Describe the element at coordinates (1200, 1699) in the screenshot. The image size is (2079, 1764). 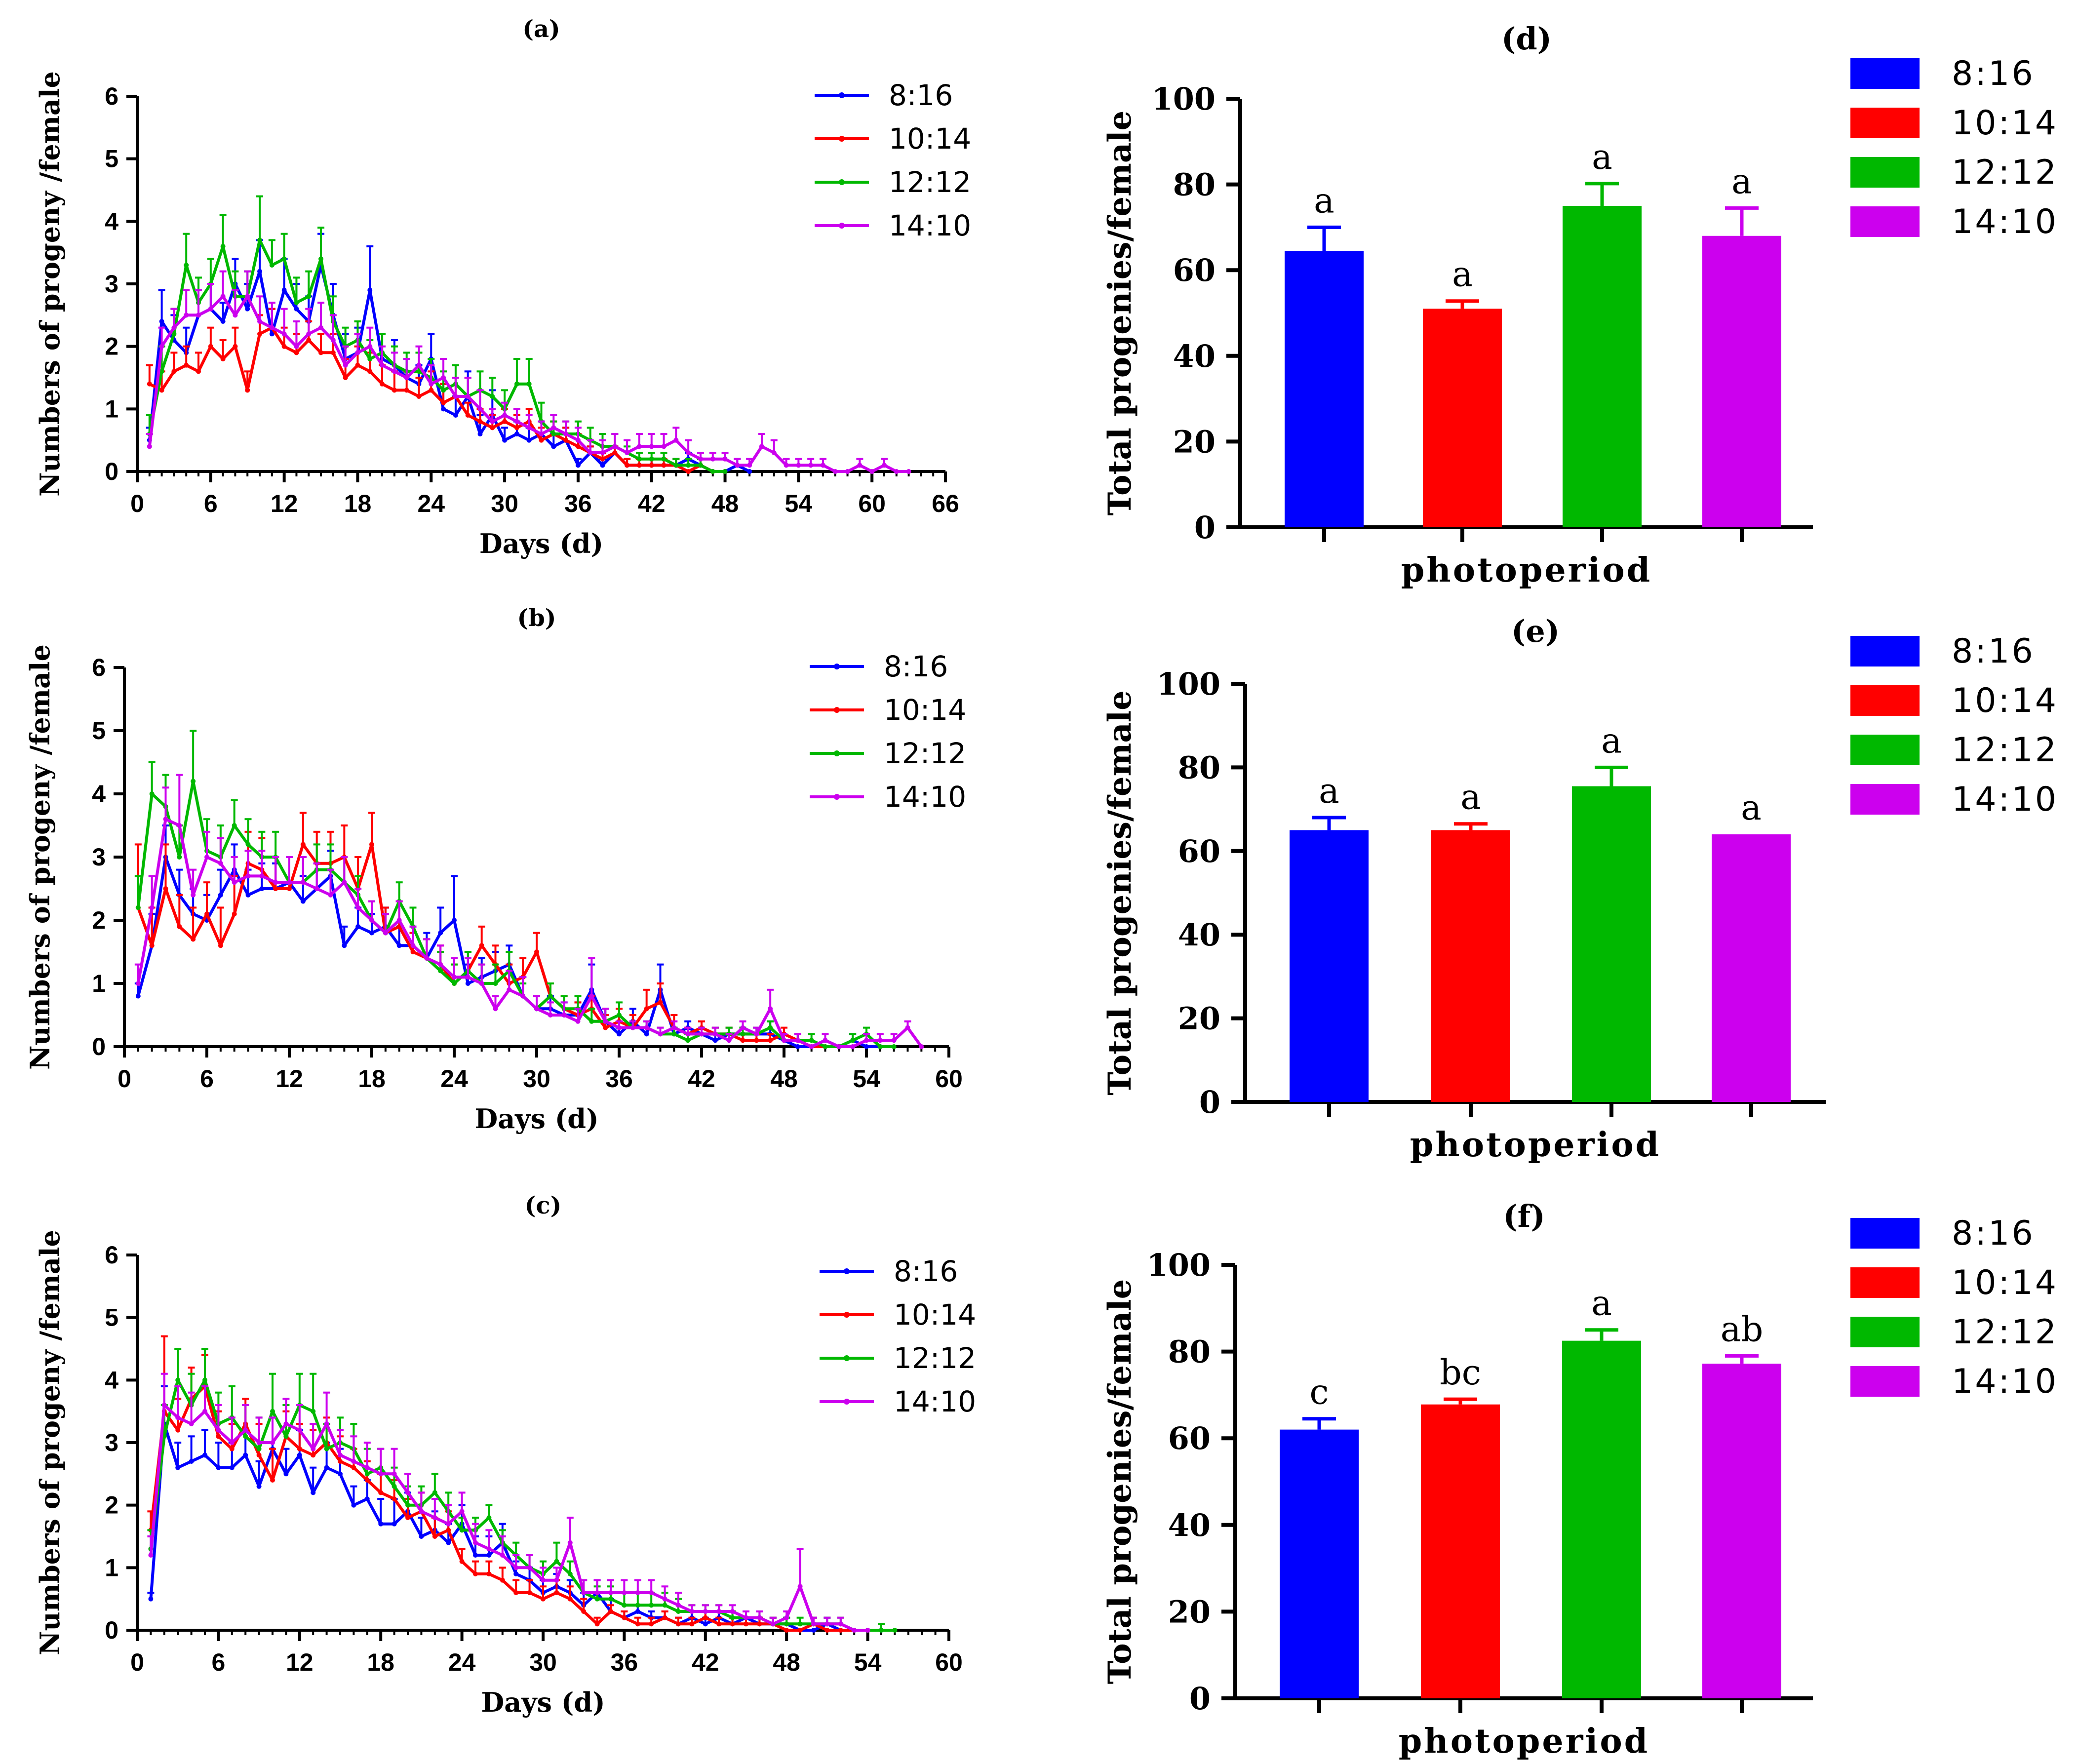
I see `y-tick-label: 0` at that location.